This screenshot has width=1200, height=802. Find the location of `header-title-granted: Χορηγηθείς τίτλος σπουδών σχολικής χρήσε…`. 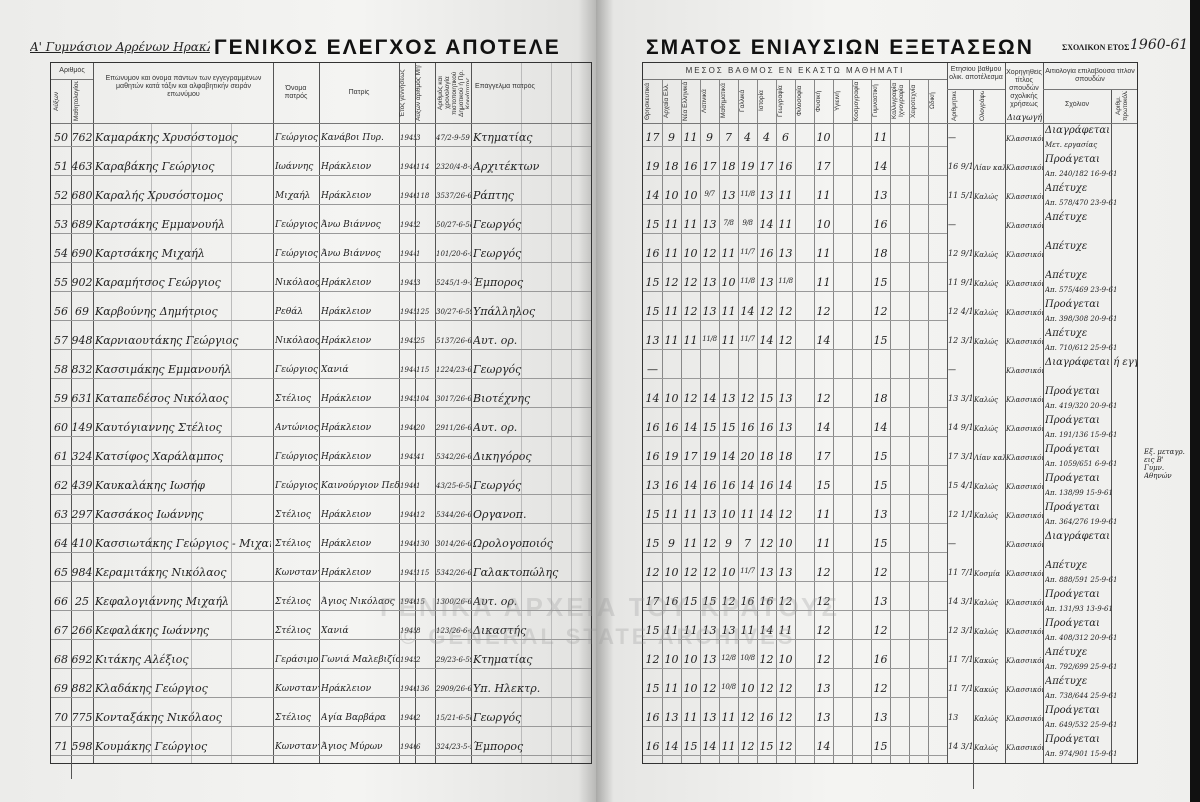

header-title-granted: Χορηγηθείς τίτλος σπουδών σχολικής χρήσε… is located at coordinates (1024, 88).